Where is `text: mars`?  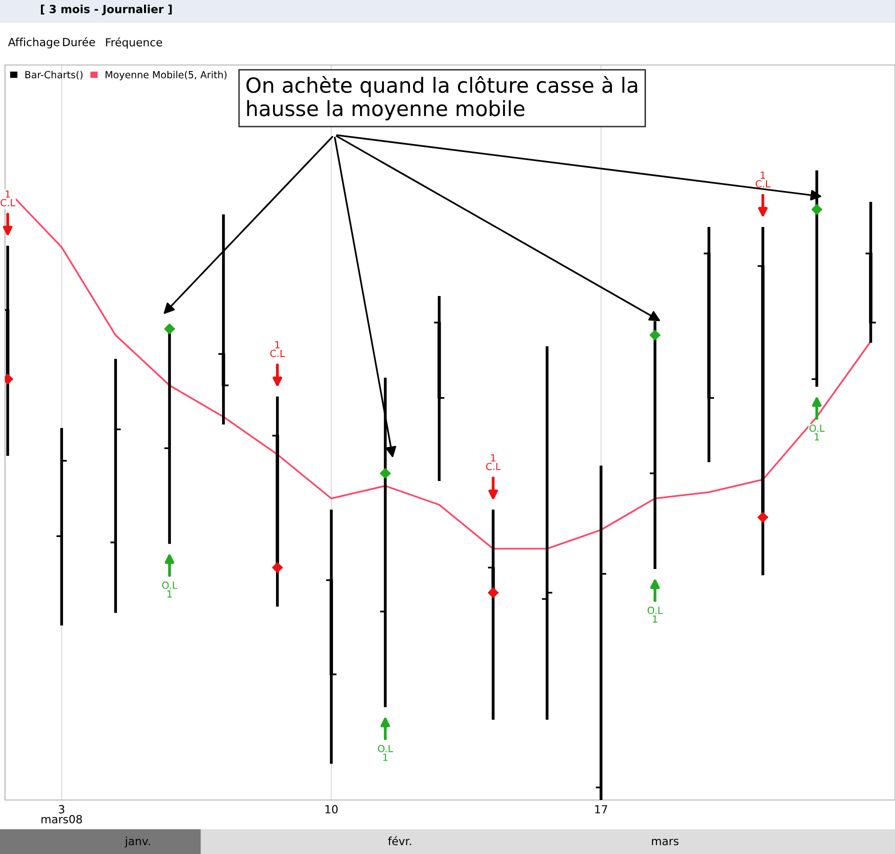 text: mars is located at coordinates (665, 842).